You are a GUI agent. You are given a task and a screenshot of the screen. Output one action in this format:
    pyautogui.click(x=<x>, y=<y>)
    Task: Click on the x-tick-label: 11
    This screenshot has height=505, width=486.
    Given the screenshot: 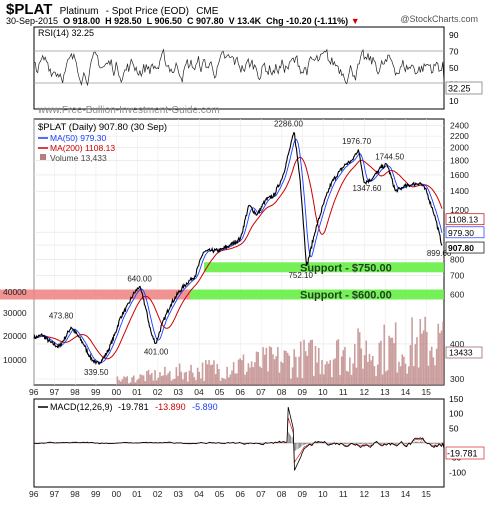 What is the action you would take?
    pyautogui.click(x=343, y=494)
    